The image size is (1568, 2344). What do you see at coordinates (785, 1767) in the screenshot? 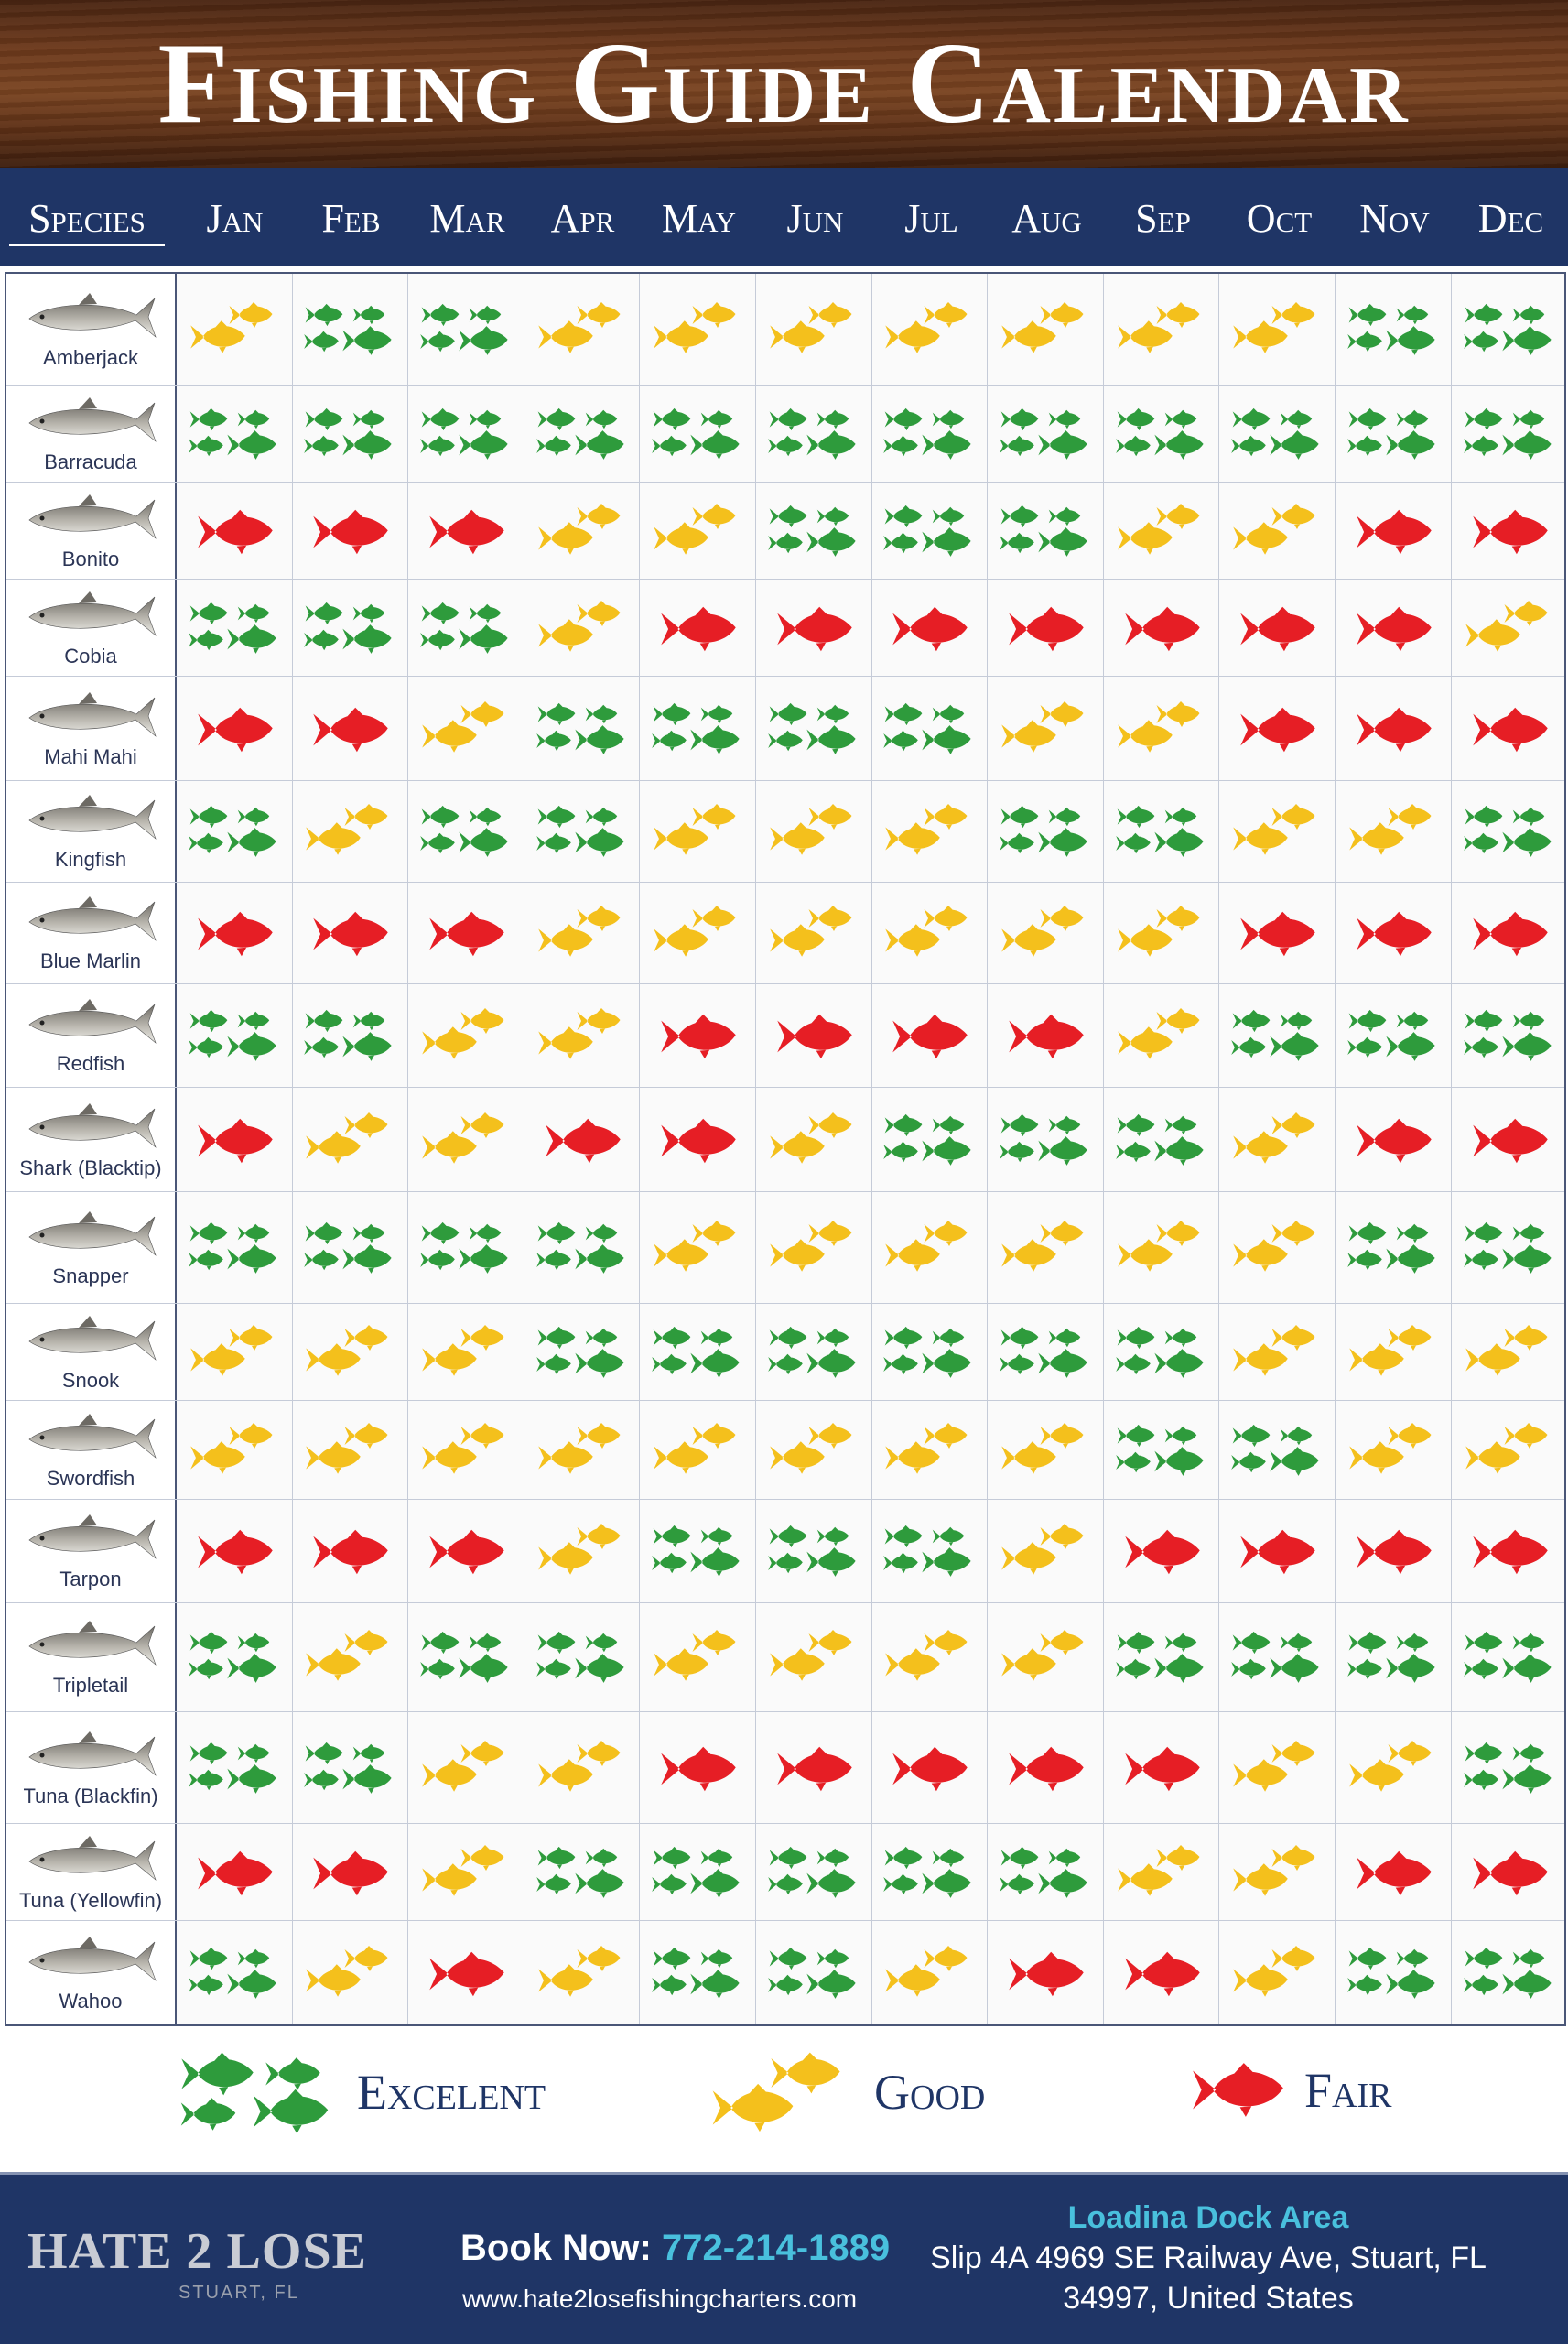
I see `species-row: Tuna (Blackfin)` at bounding box center [785, 1767].